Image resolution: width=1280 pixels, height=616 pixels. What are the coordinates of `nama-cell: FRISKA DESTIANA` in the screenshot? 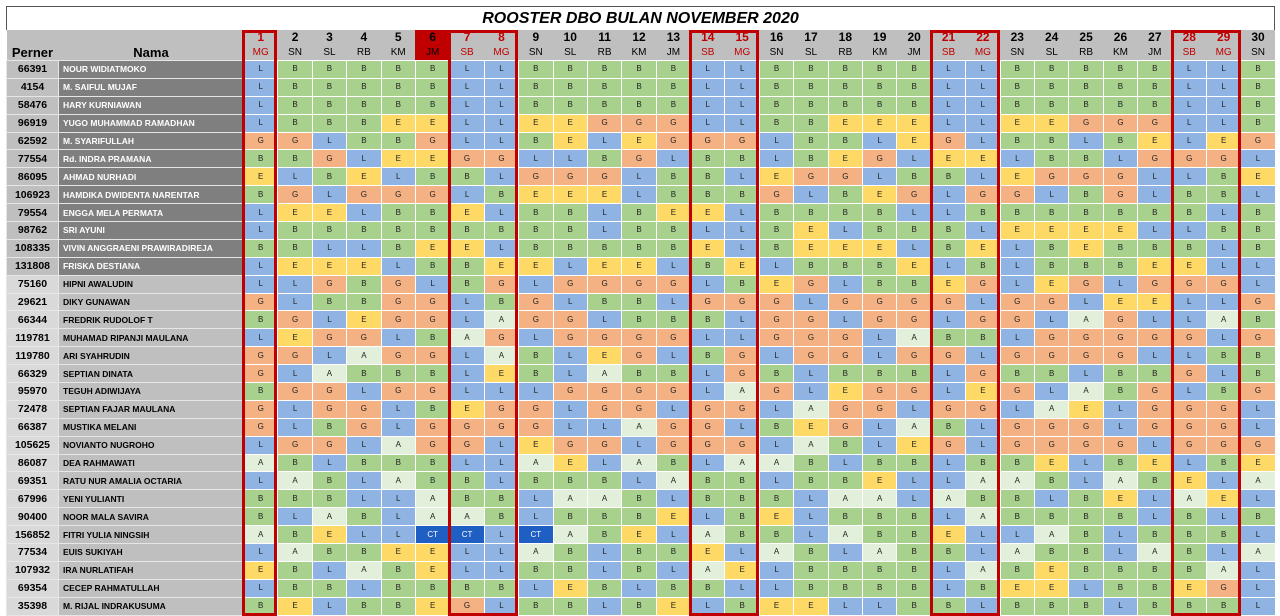 It's located at (151, 266).